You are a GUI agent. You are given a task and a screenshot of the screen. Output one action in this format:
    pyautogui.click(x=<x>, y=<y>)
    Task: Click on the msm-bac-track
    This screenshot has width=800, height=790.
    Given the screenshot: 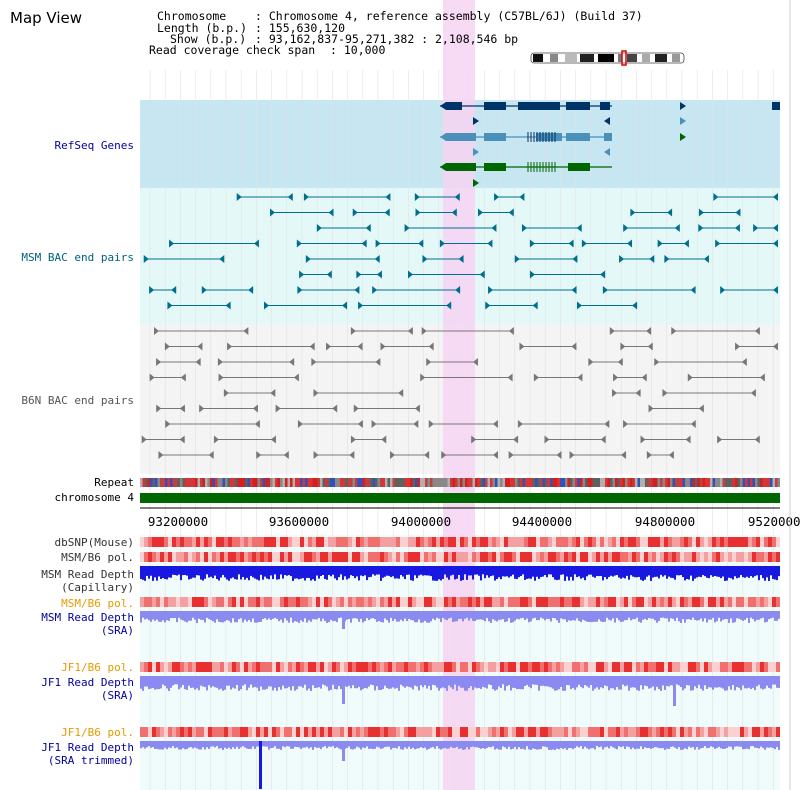 What is the action you would take?
    pyautogui.click(x=460, y=251)
    